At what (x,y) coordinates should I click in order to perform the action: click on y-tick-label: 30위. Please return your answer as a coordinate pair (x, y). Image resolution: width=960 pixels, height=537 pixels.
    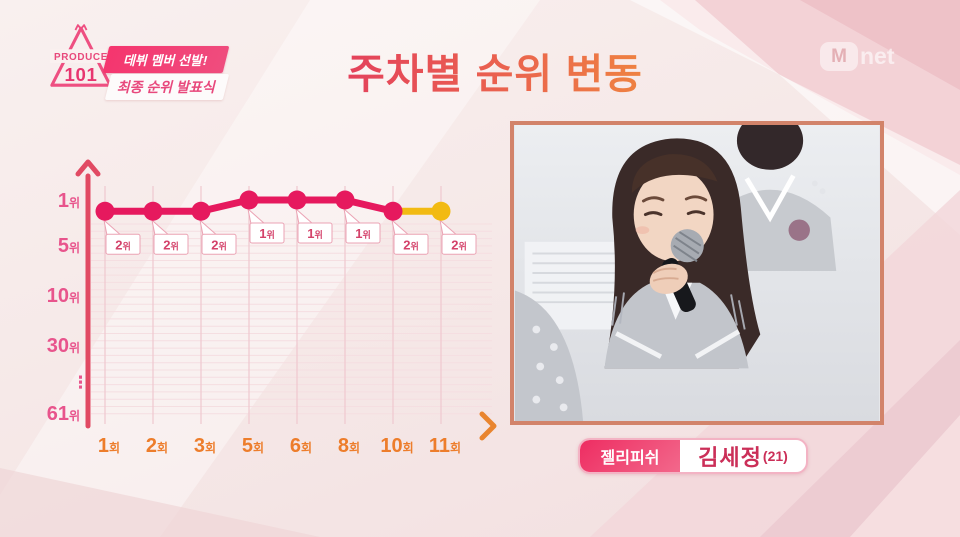
    Looking at the image, I should click on (63, 346).